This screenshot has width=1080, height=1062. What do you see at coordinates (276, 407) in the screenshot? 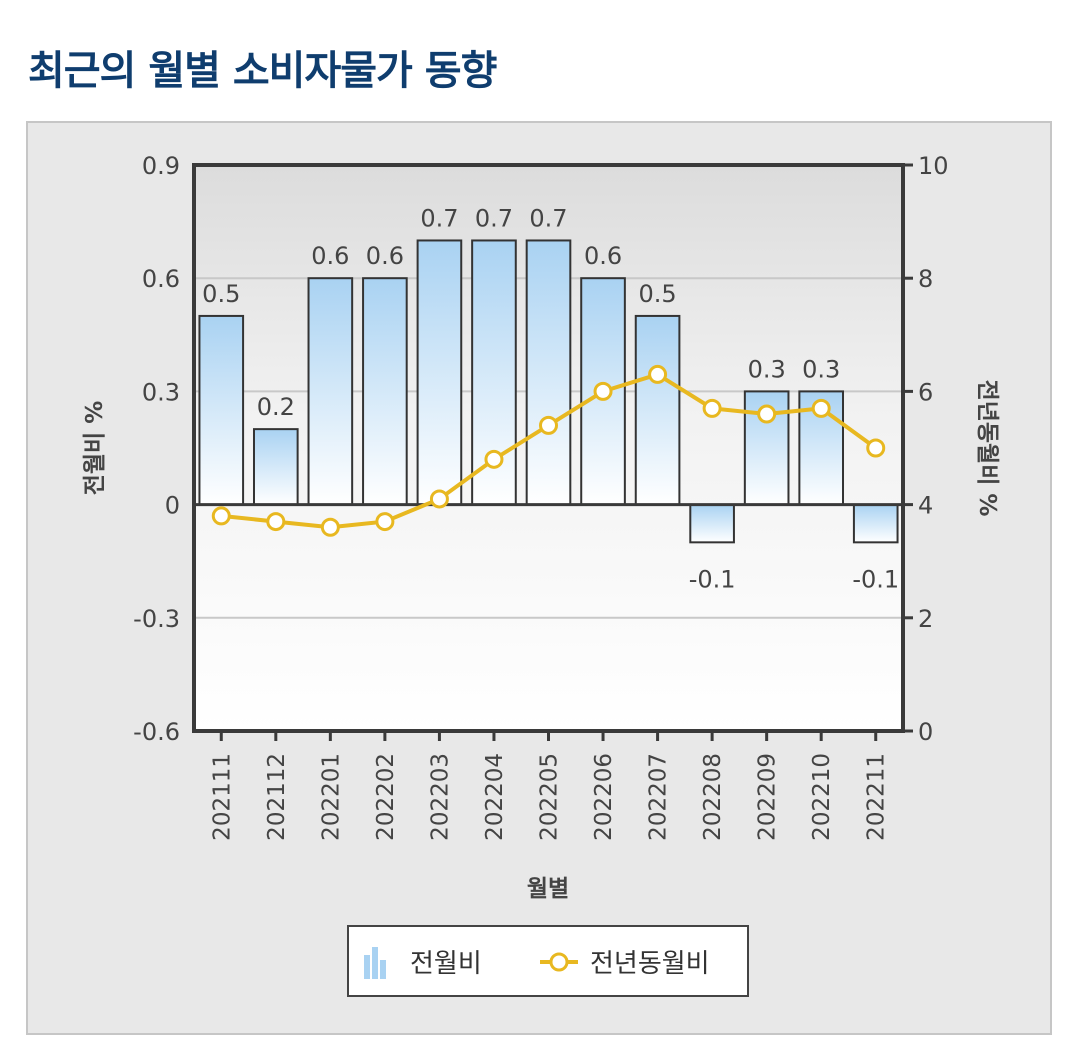
I see `bar-data-label: 0.2` at bounding box center [276, 407].